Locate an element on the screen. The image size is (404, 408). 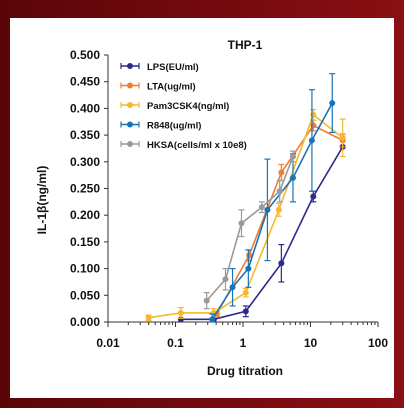
legend-item: HKSA(cells/ml x 10e8) is located at coordinates (183, 145).